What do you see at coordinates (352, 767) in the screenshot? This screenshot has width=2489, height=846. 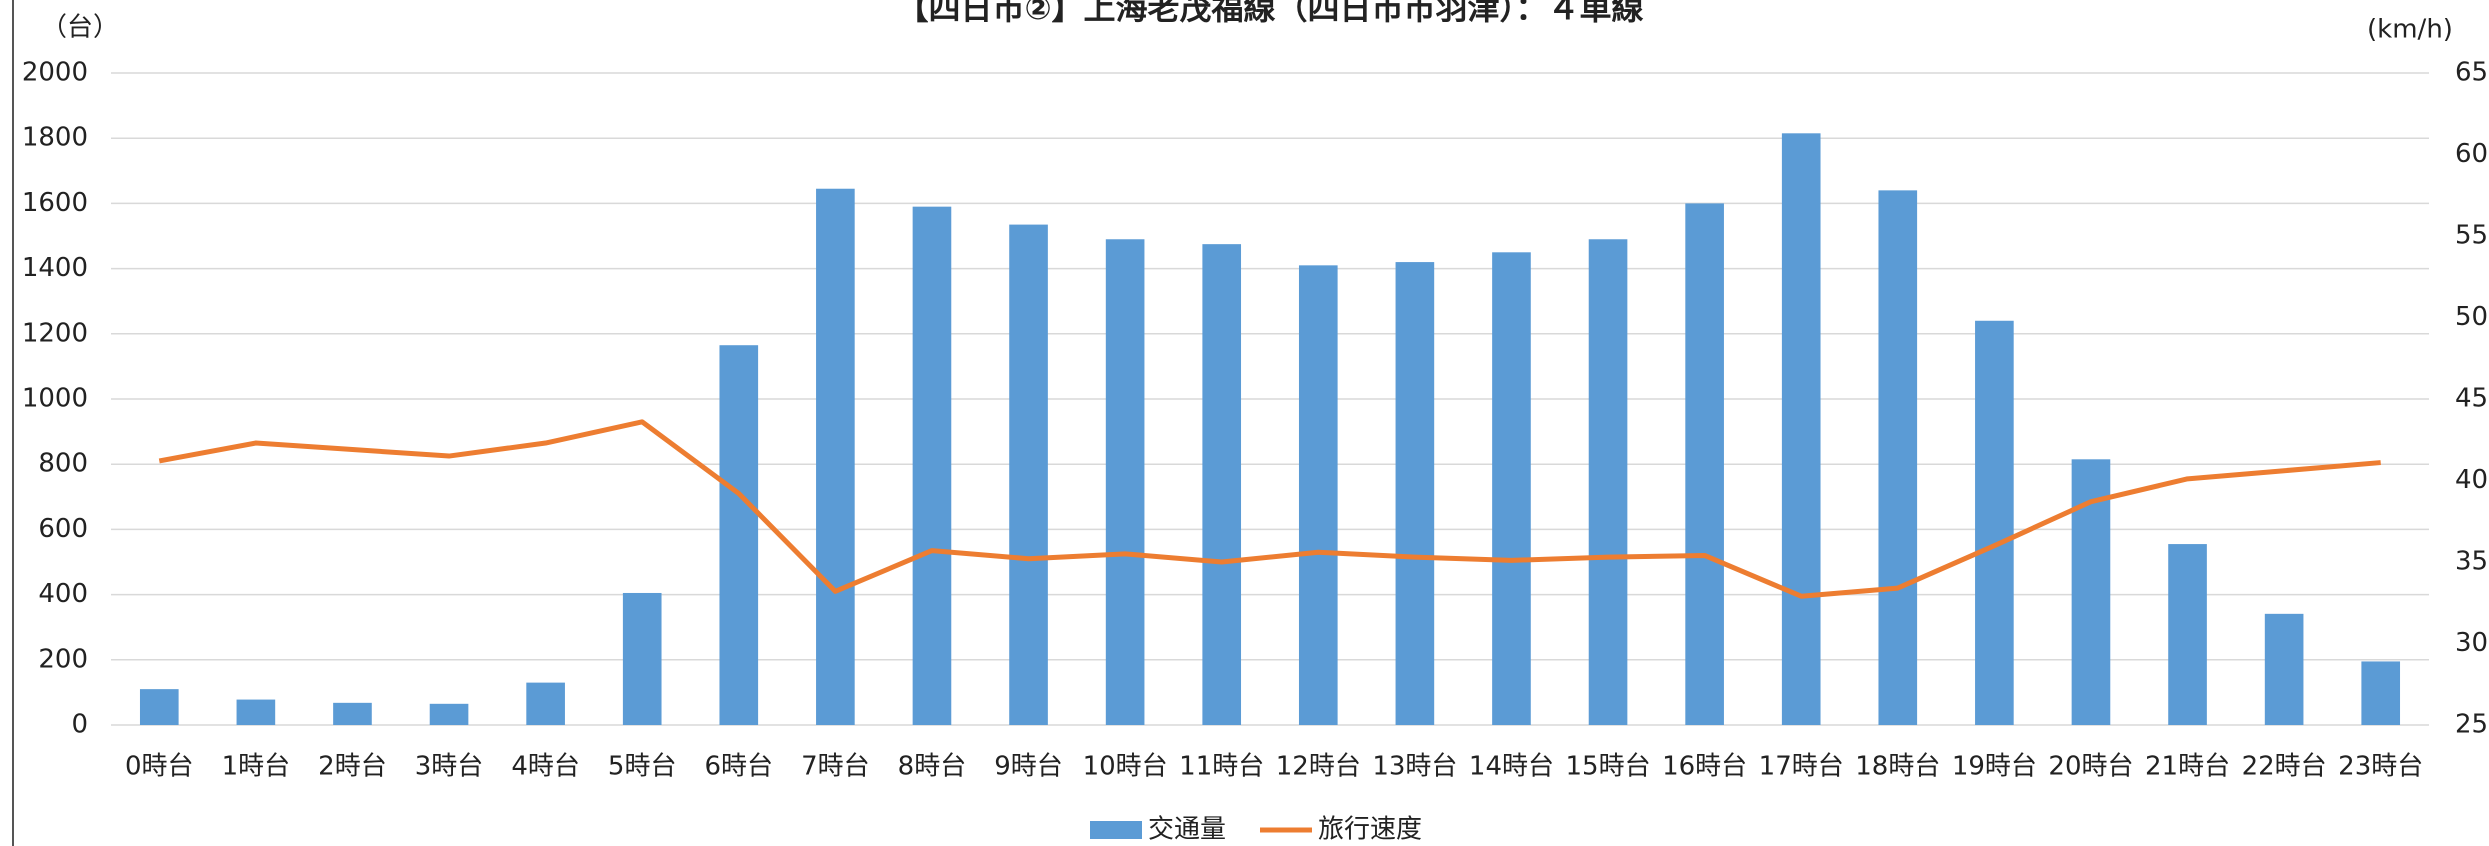 I see `x-tick-label: 2時台` at bounding box center [352, 767].